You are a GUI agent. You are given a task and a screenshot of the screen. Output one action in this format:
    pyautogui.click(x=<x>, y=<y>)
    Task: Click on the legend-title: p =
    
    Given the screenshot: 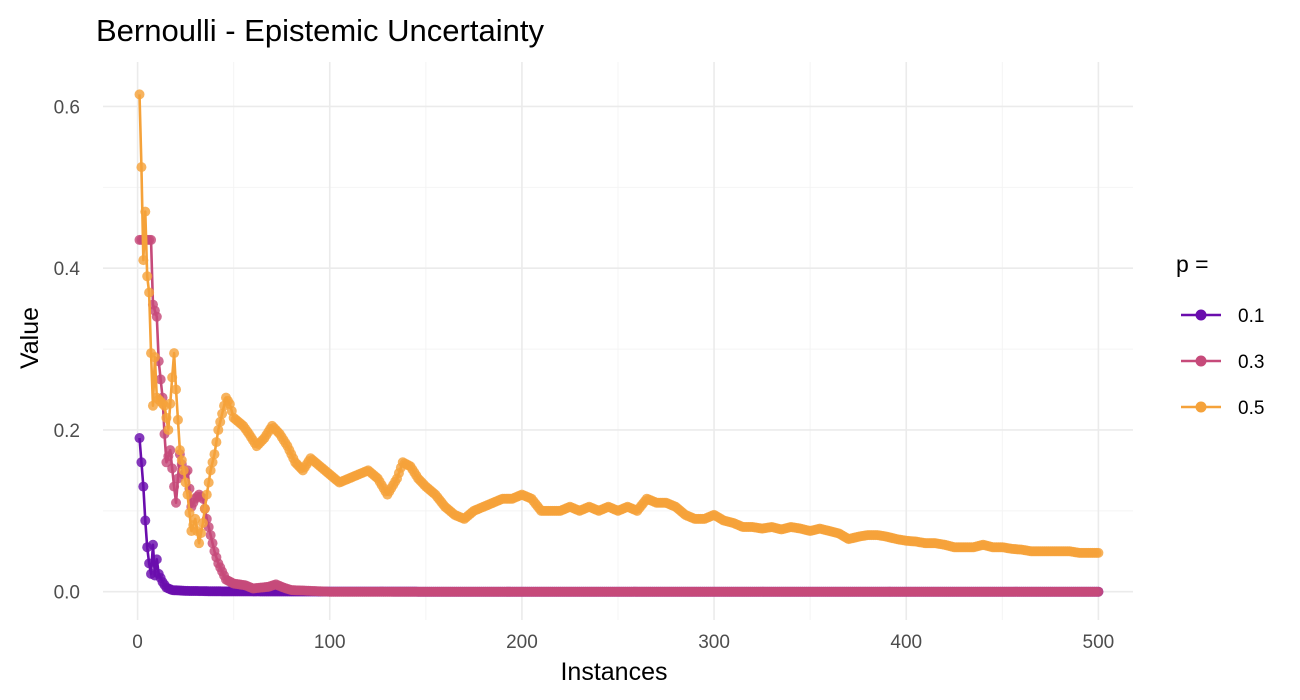 What is the action you would take?
    pyautogui.click(x=1192, y=264)
    